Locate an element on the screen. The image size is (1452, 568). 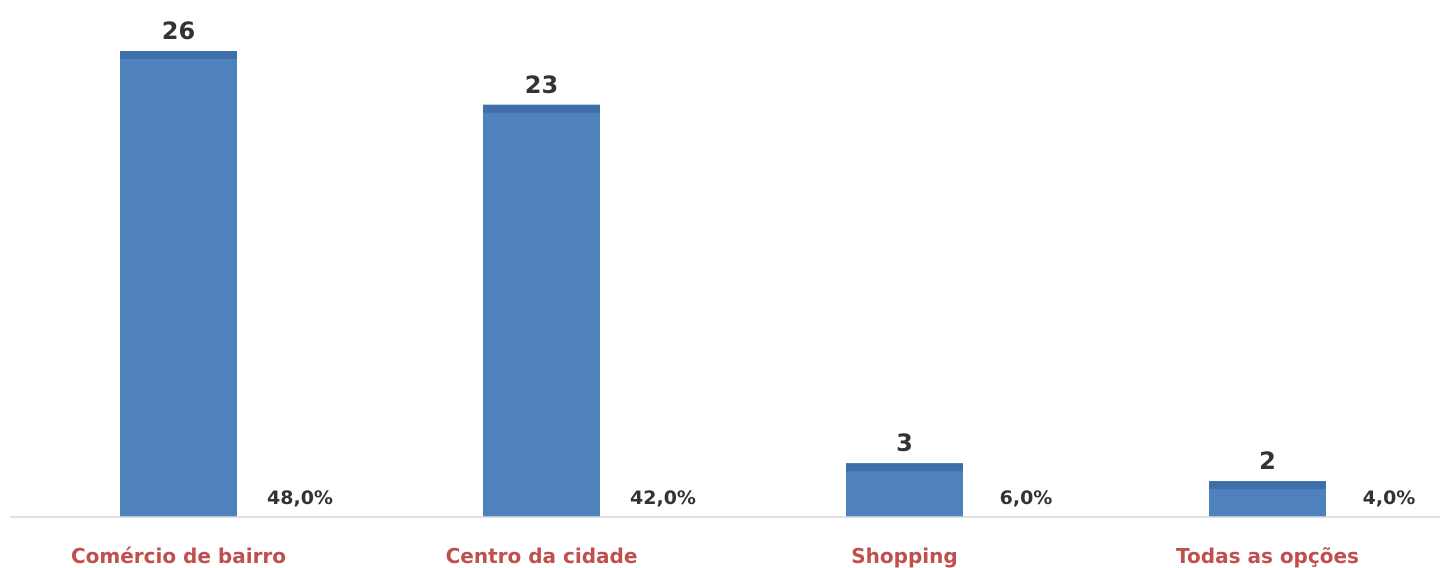
category-label-3: Todas as opções is located at coordinates (1267, 556).